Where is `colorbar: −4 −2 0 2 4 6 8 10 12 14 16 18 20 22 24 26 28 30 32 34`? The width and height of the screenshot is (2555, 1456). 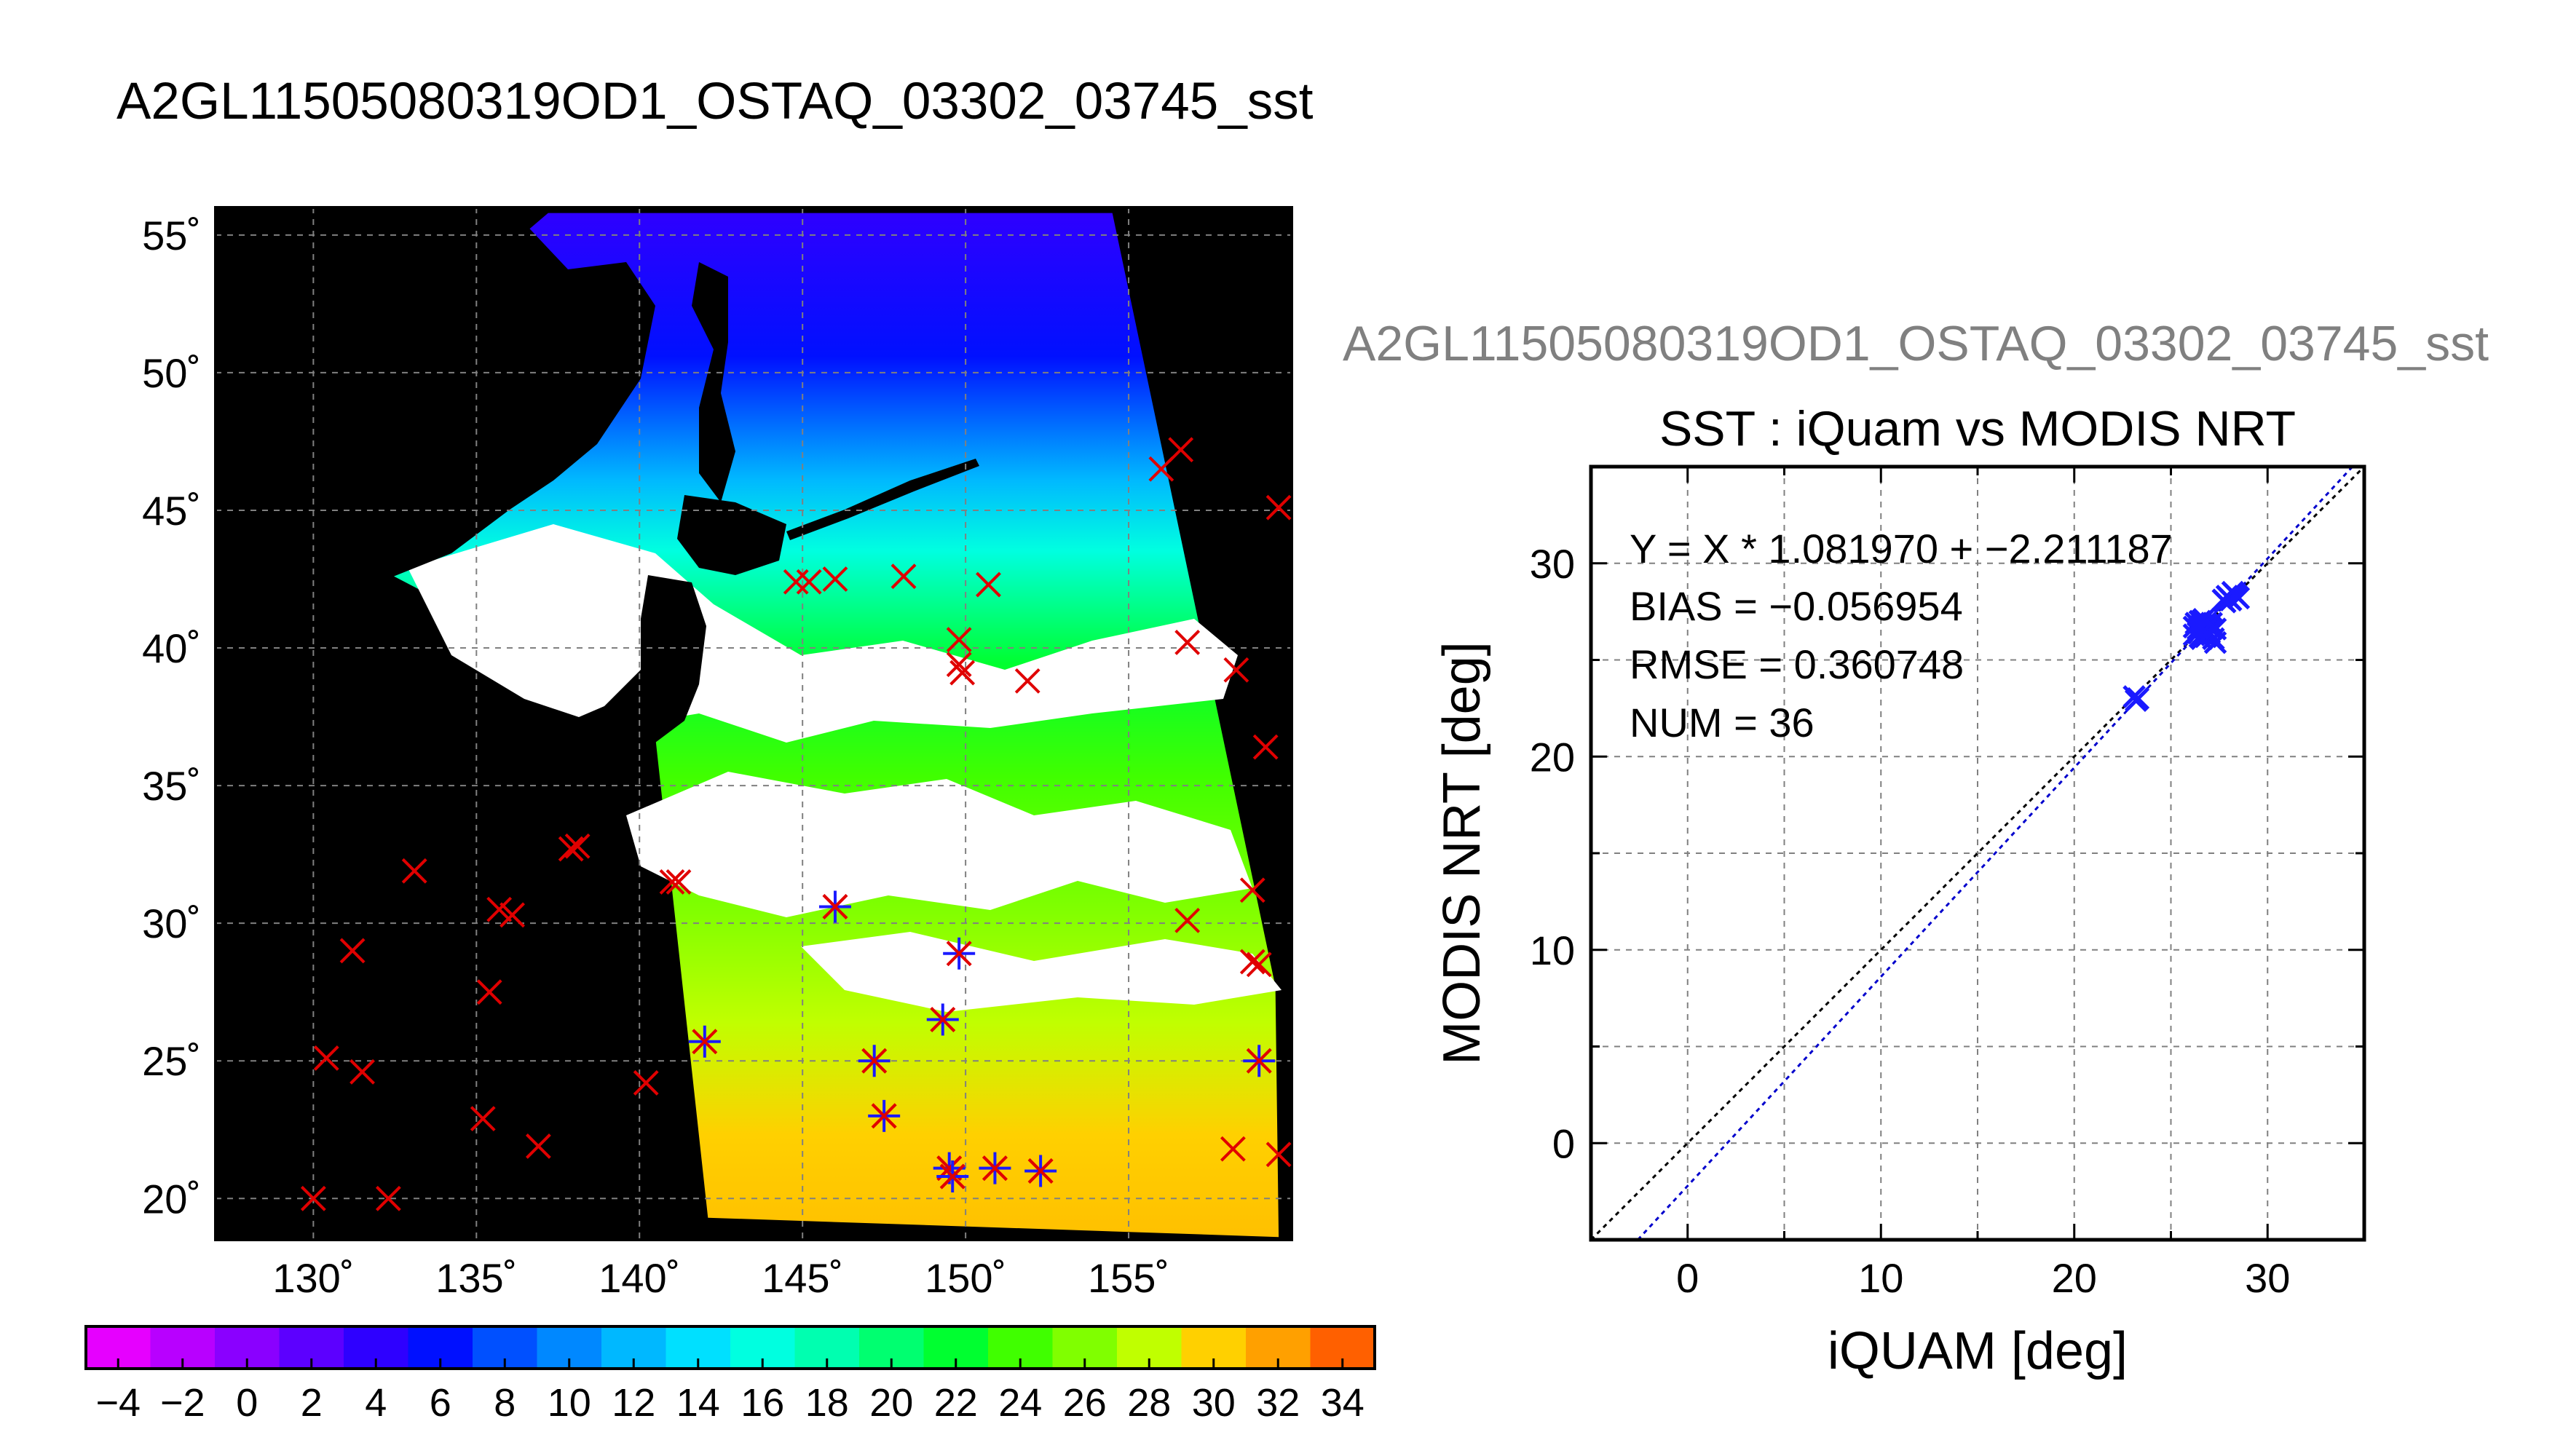 colorbar: −4 −2 0 2 4 6 8 10 12 14 16 18 20 22 24 26 28 30 32 34 is located at coordinates (730, 1375).